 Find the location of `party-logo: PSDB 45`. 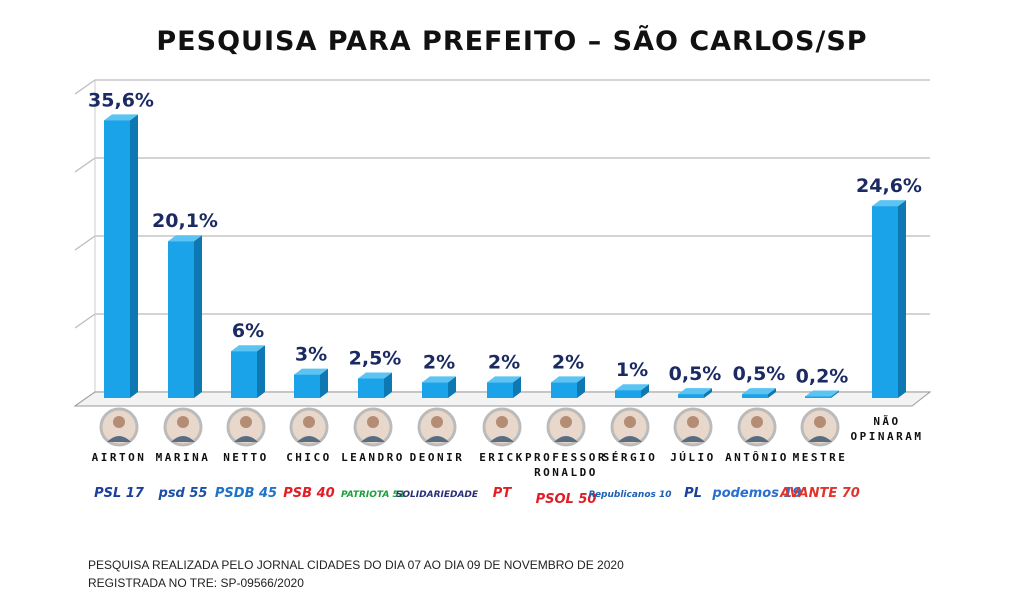

party-logo: PSDB 45 is located at coordinates (246, 493).